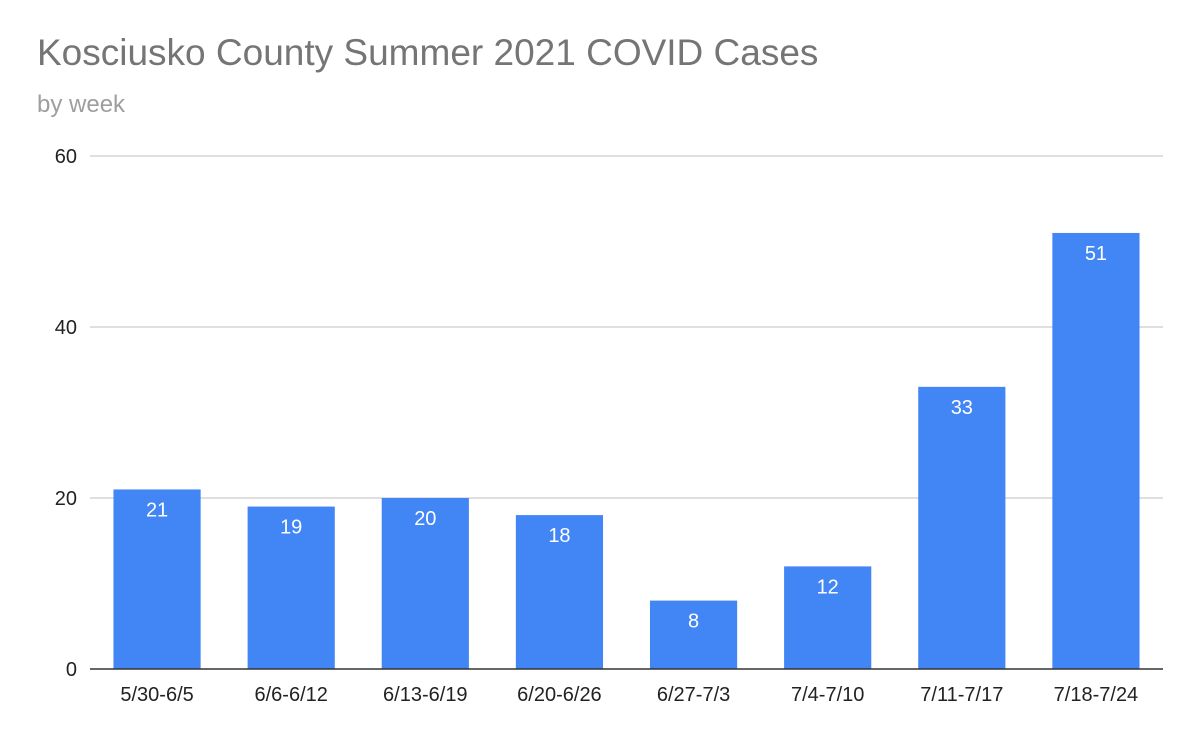 This screenshot has height=742, width=1200. Describe the element at coordinates (1096, 695) in the screenshot. I see `x-tick-label: 7/18-7/24` at that location.